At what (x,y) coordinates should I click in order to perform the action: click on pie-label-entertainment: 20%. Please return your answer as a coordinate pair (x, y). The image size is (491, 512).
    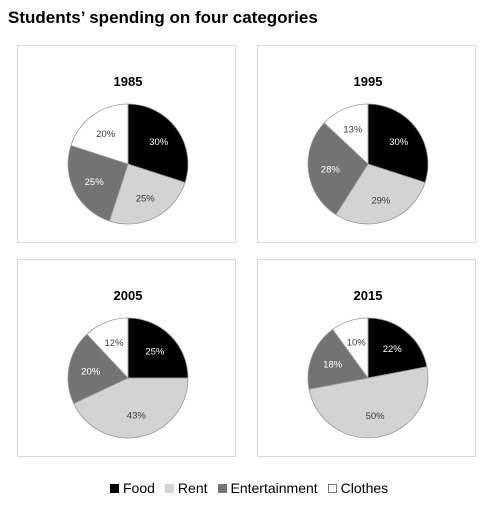
    Looking at the image, I should click on (91, 371).